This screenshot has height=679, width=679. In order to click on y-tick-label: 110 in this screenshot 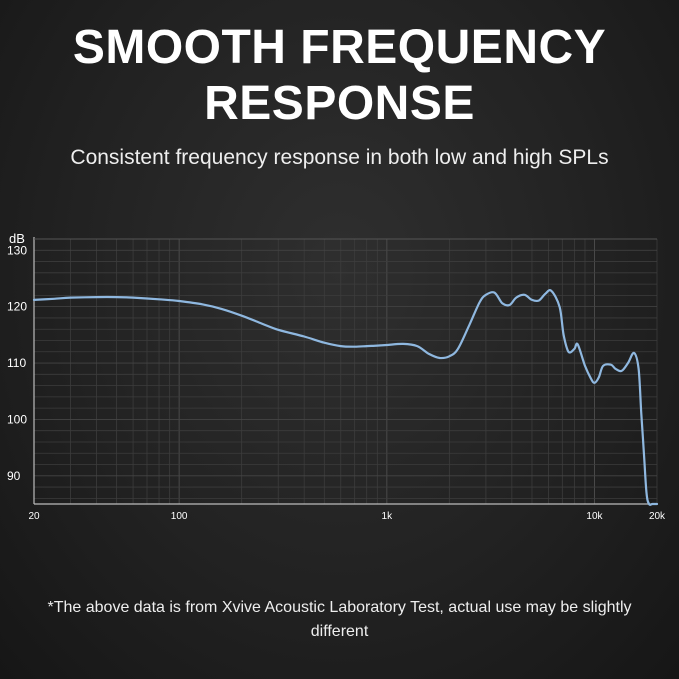, I will do `click(16, 363)`.